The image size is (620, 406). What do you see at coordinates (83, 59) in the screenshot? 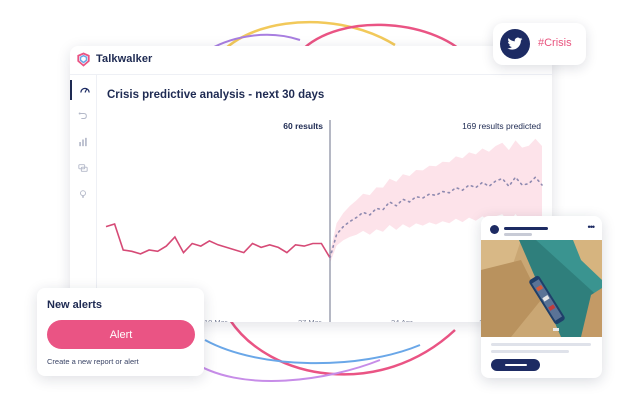
I see `talkwalker-logo-icon` at bounding box center [83, 59].